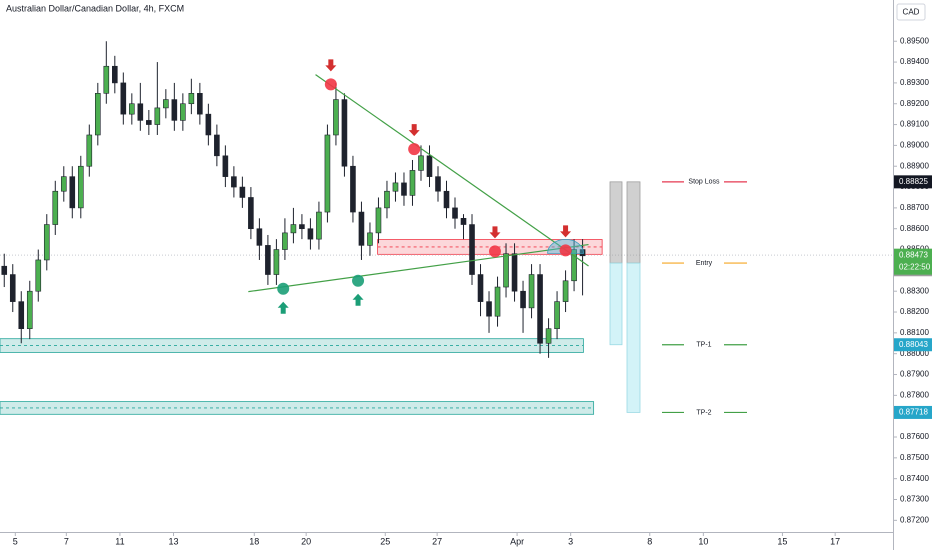  What do you see at coordinates (914, 457) in the screenshot?
I see `y-tick-label: 0.87500` at bounding box center [914, 457].